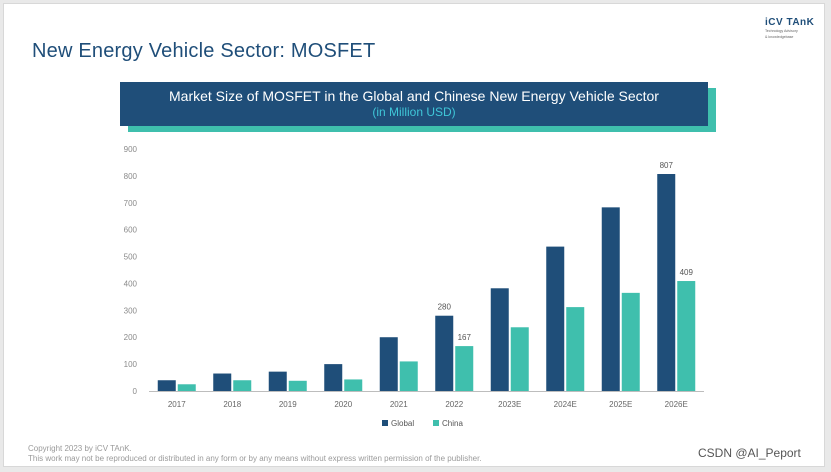 Image resolution: width=831 pixels, height=472 pixels. What do you see at coordinates (131, 203) in the screenshot?
I see `y-tick-label: 700` at bounding box center [131, 203].